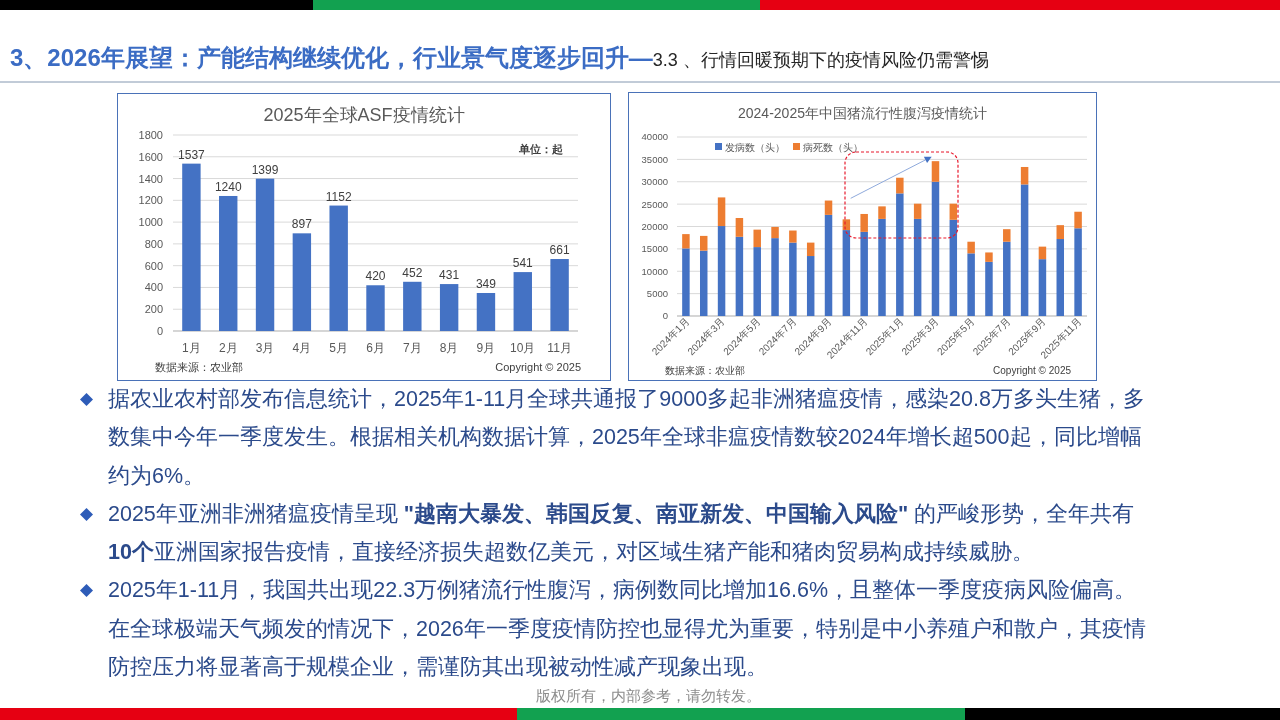 This screenshot has width=1280, height=720. What do you see at coordinates (449, 275) in the screenshot?
I see `data-label: 431` at bounding box center [449, 275].